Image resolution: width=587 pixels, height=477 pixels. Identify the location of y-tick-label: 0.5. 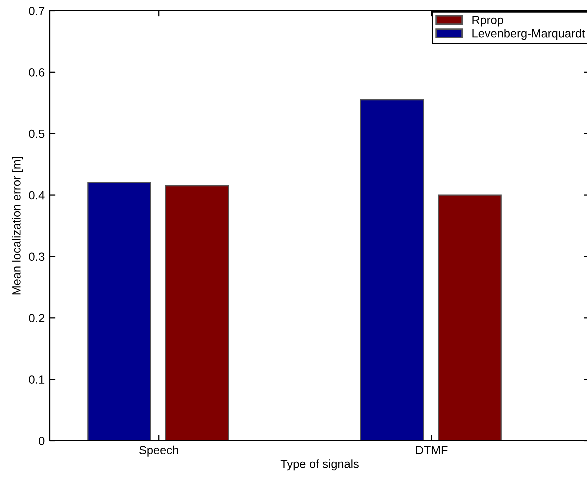
(37, 134).